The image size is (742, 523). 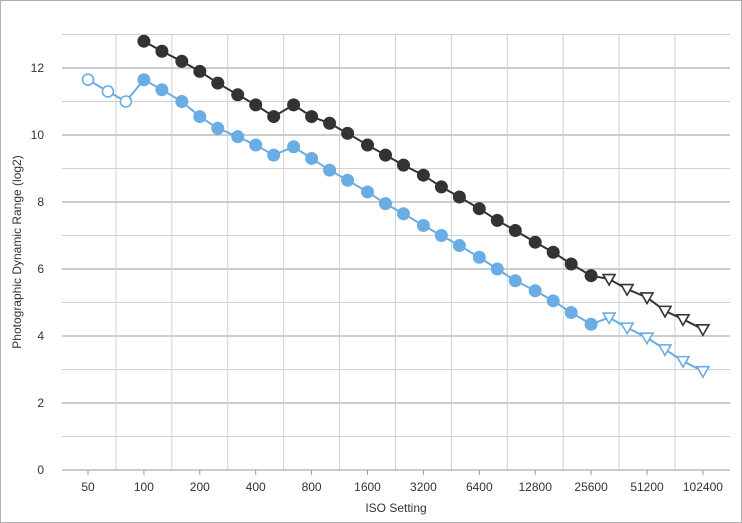 What do you see at coordinates (40, 269) in the screenshot?
I see `y-tick-label: 6` at bounding box center [40, 269].